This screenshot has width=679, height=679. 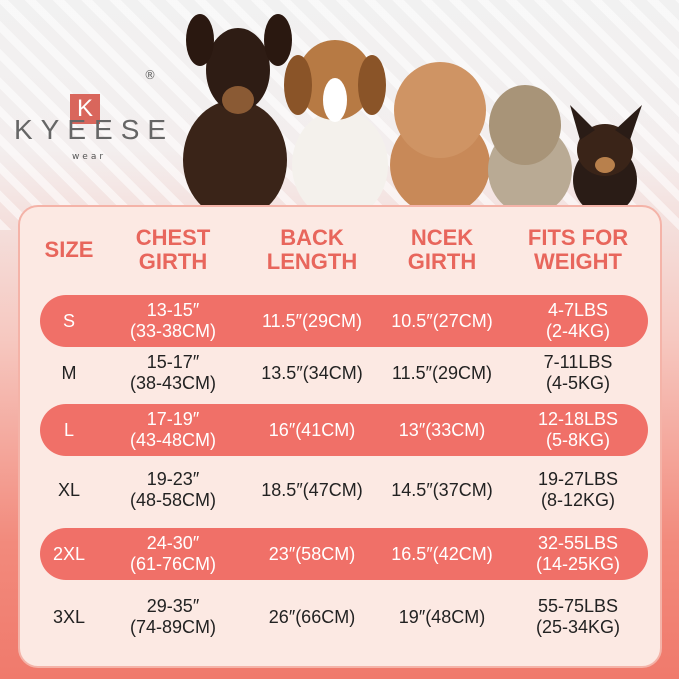 I want to click on size-cell: S, so click(x=68, y=320).